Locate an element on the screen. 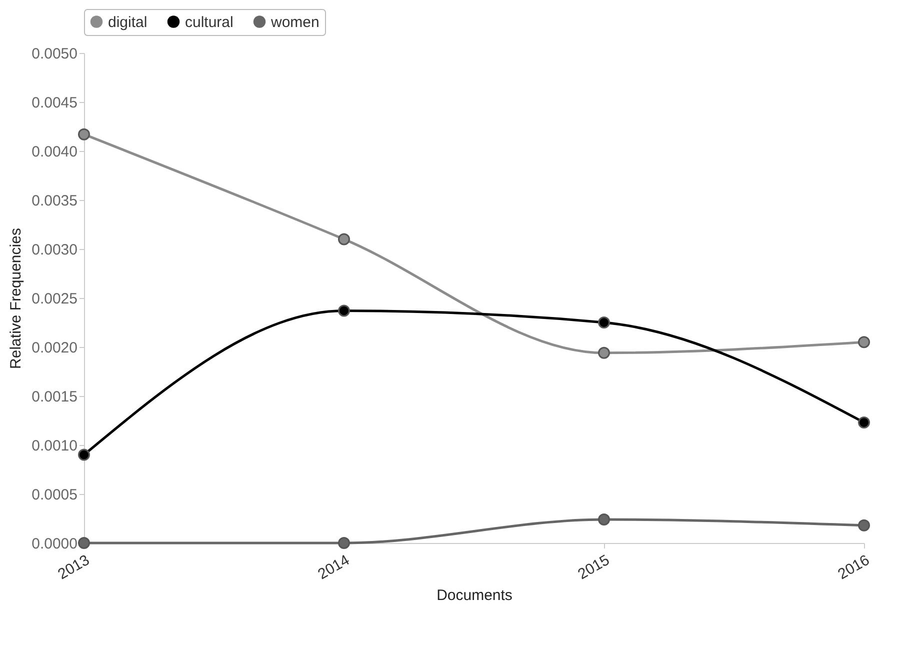  y-tick-label: 0.0005 is located at coordinates (55, 495).